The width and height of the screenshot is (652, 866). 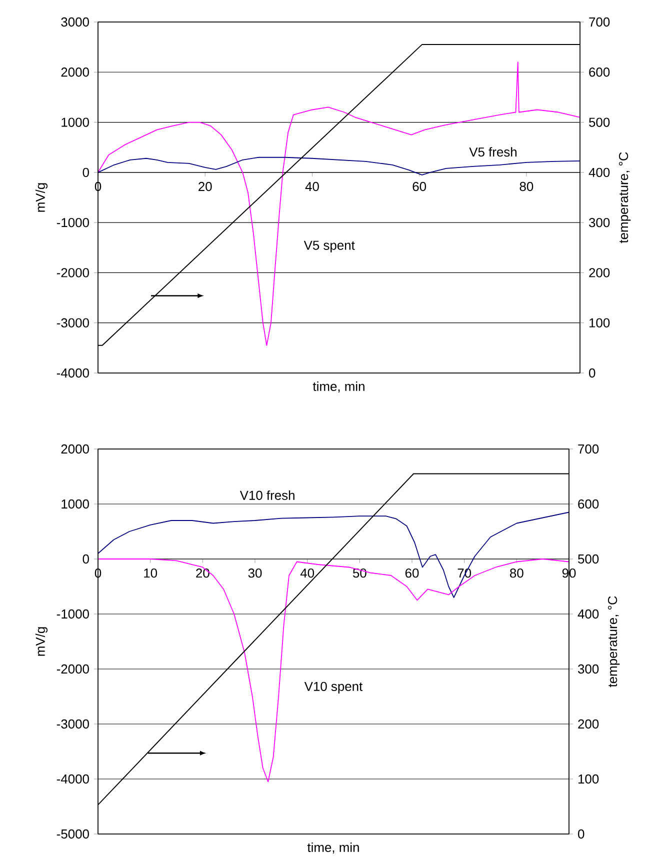 What do you see at coordinates (255, 573) in the screenshot?
I see `x-tick-label: 30` at bounding box center [255, 573].